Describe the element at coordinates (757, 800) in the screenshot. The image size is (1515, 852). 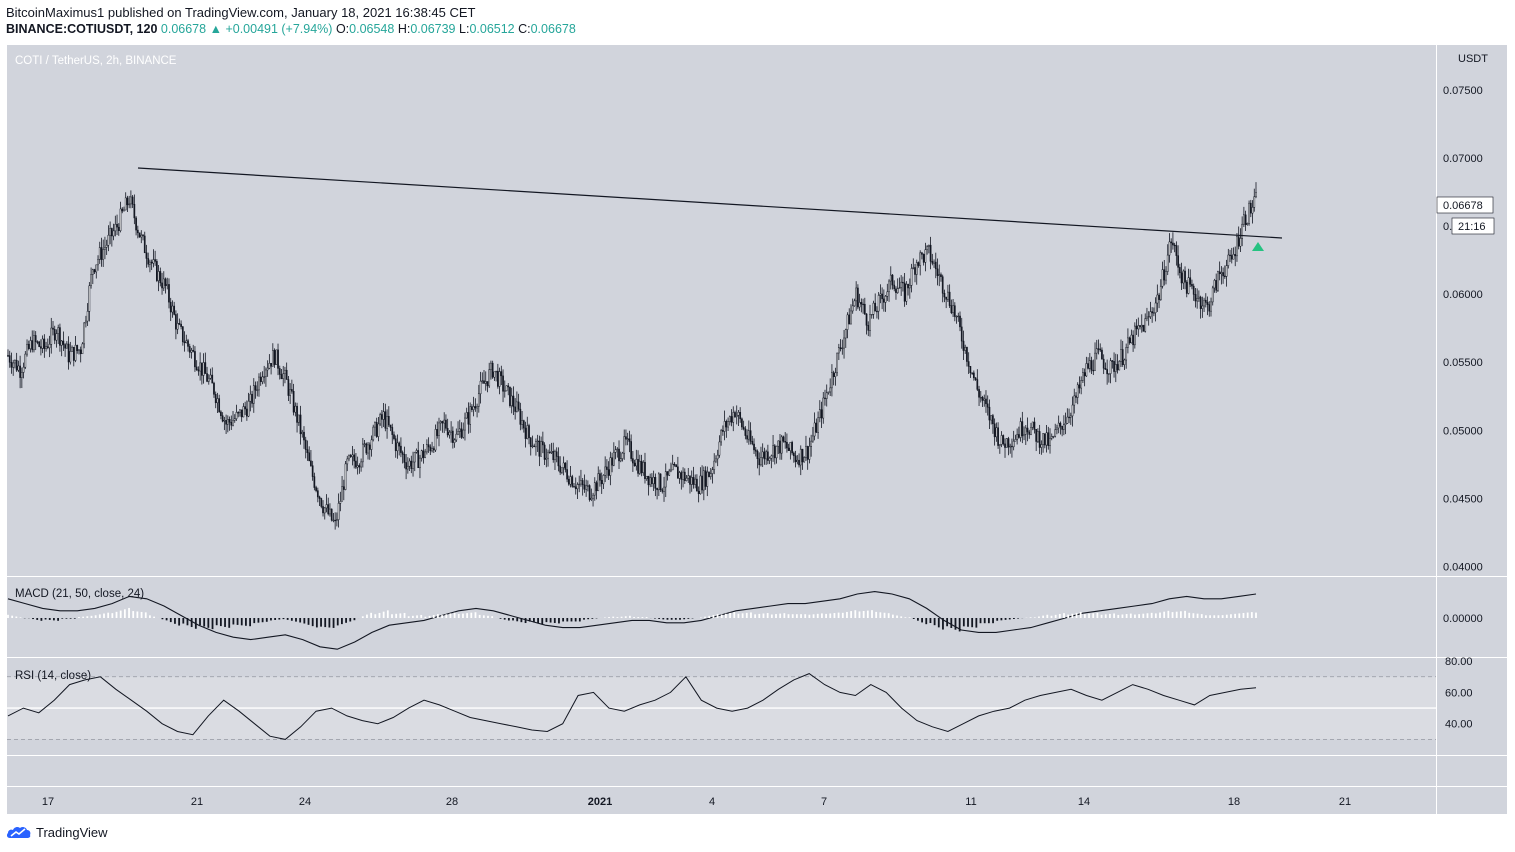
I see `time-axis` at that location.